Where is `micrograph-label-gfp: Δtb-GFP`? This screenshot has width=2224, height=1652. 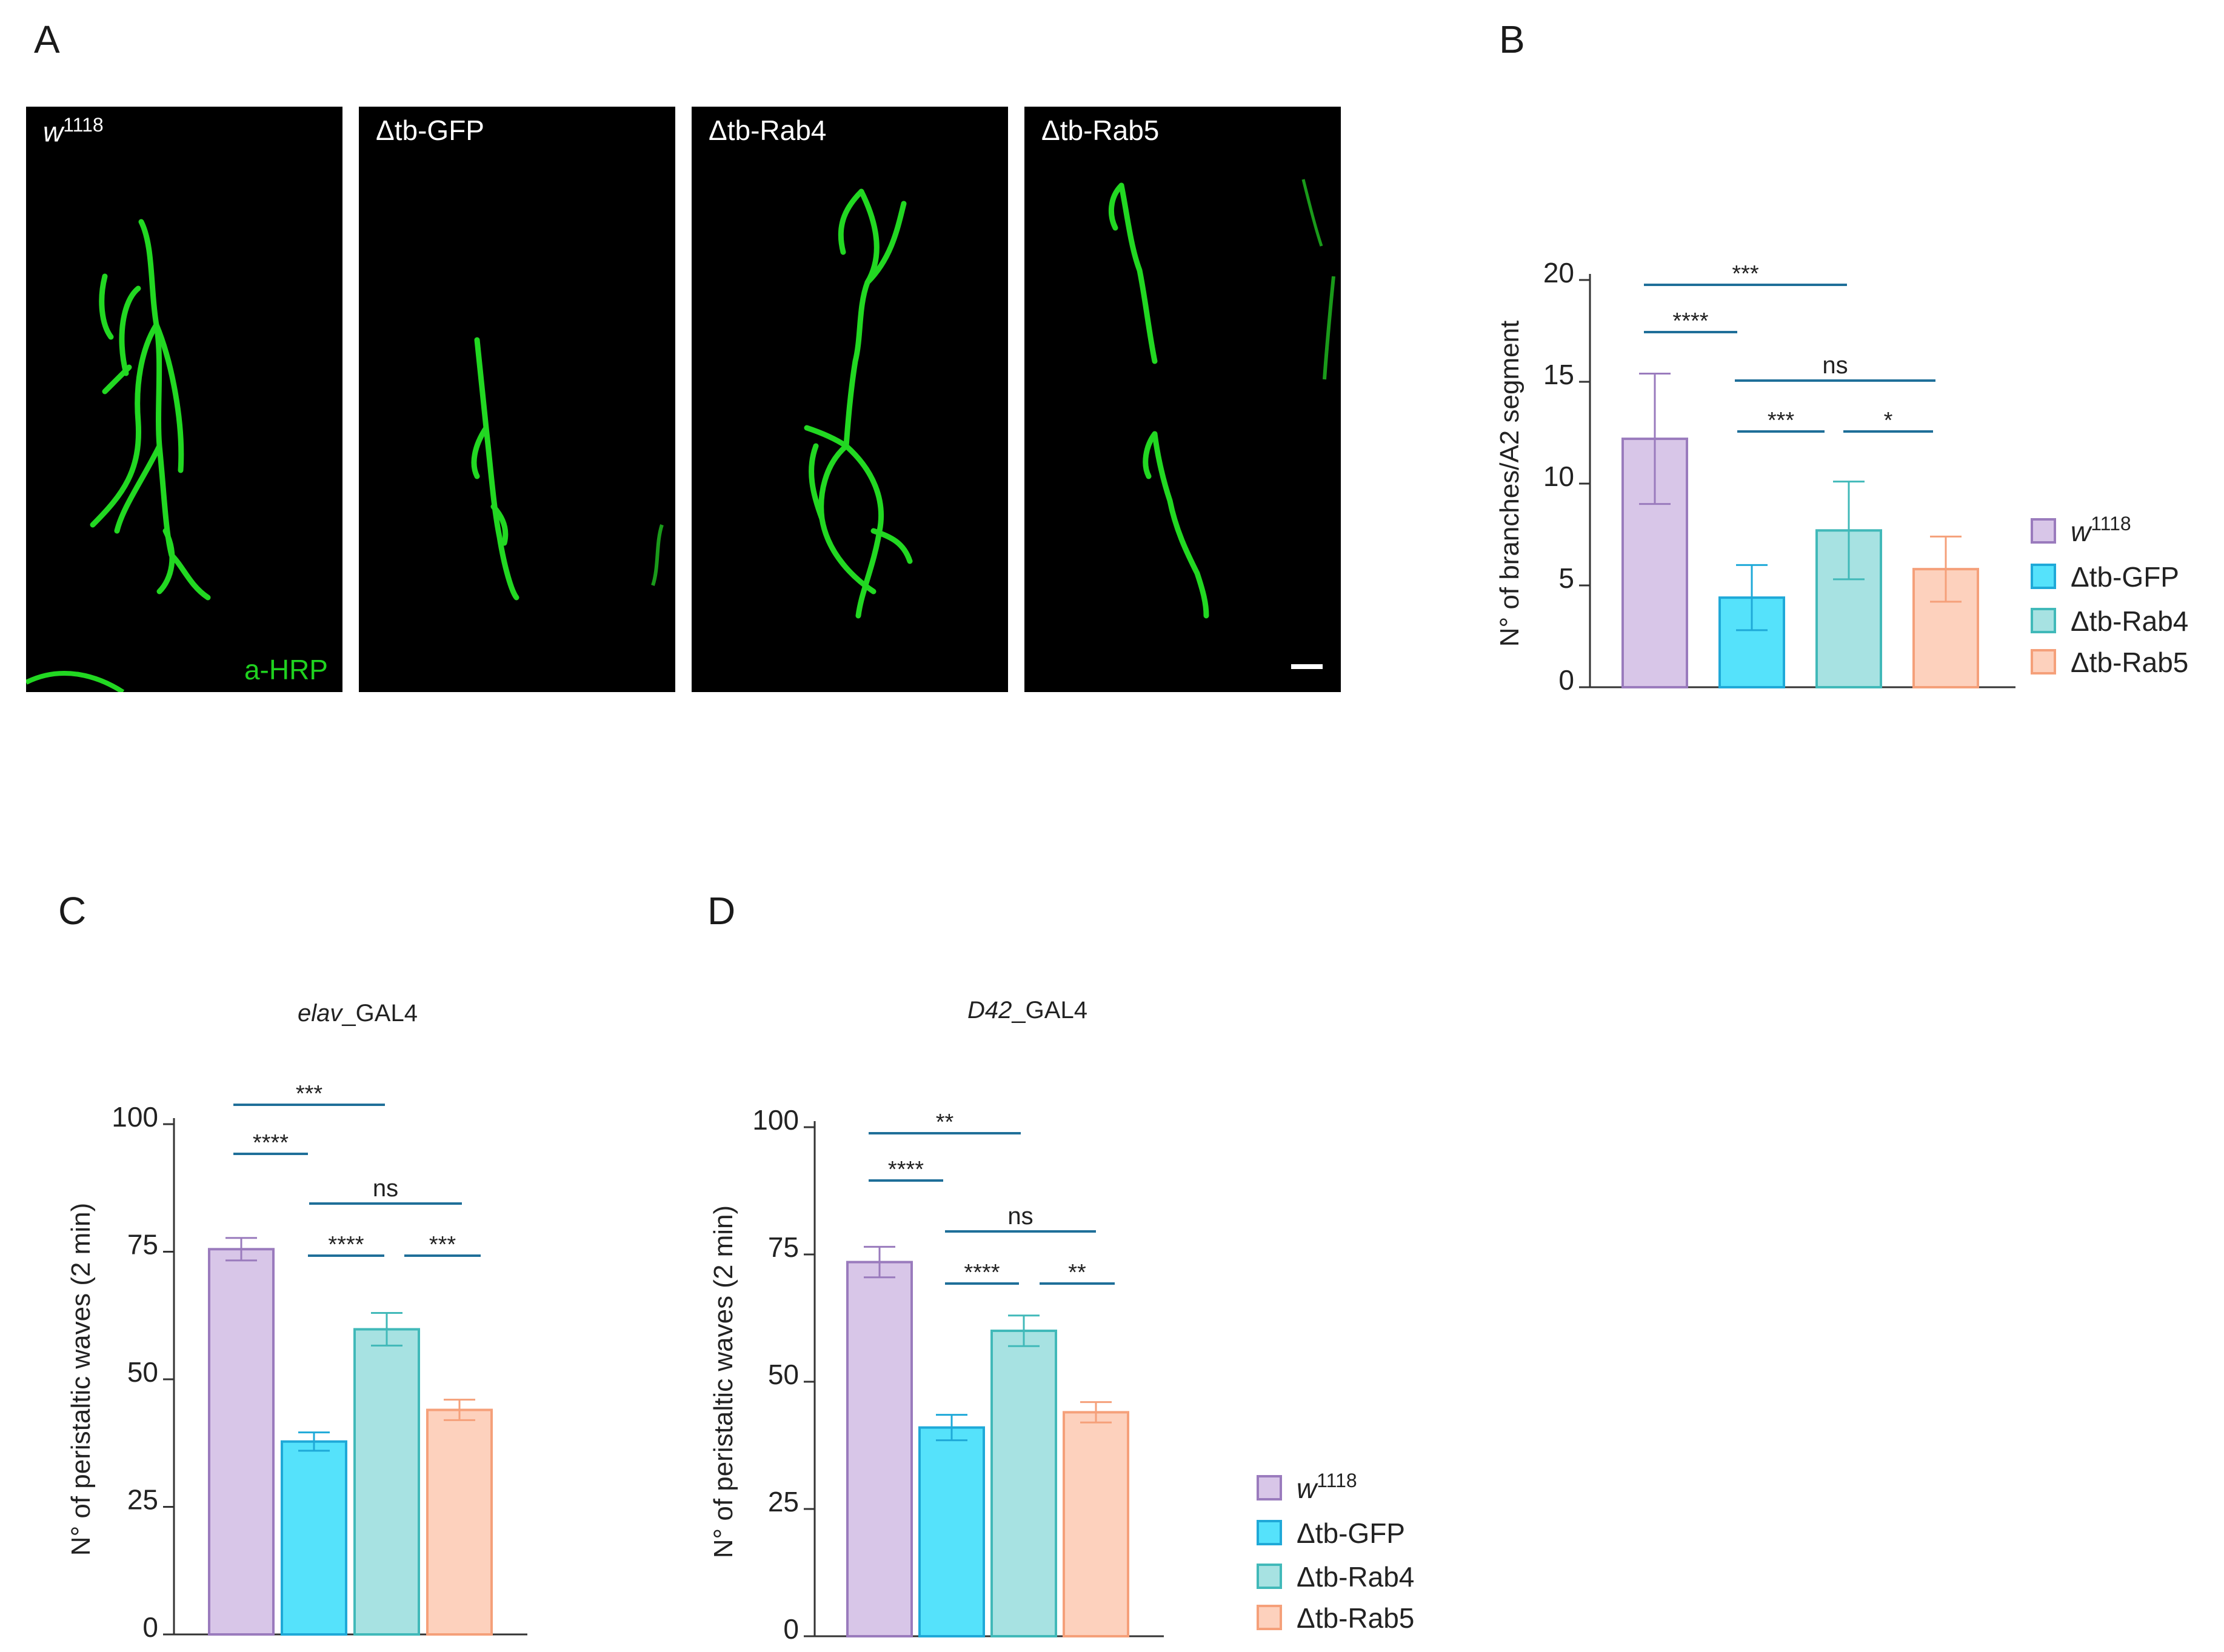 micrograph-label-gfp: Δtb-GFP is located at coordinates (430, 130).